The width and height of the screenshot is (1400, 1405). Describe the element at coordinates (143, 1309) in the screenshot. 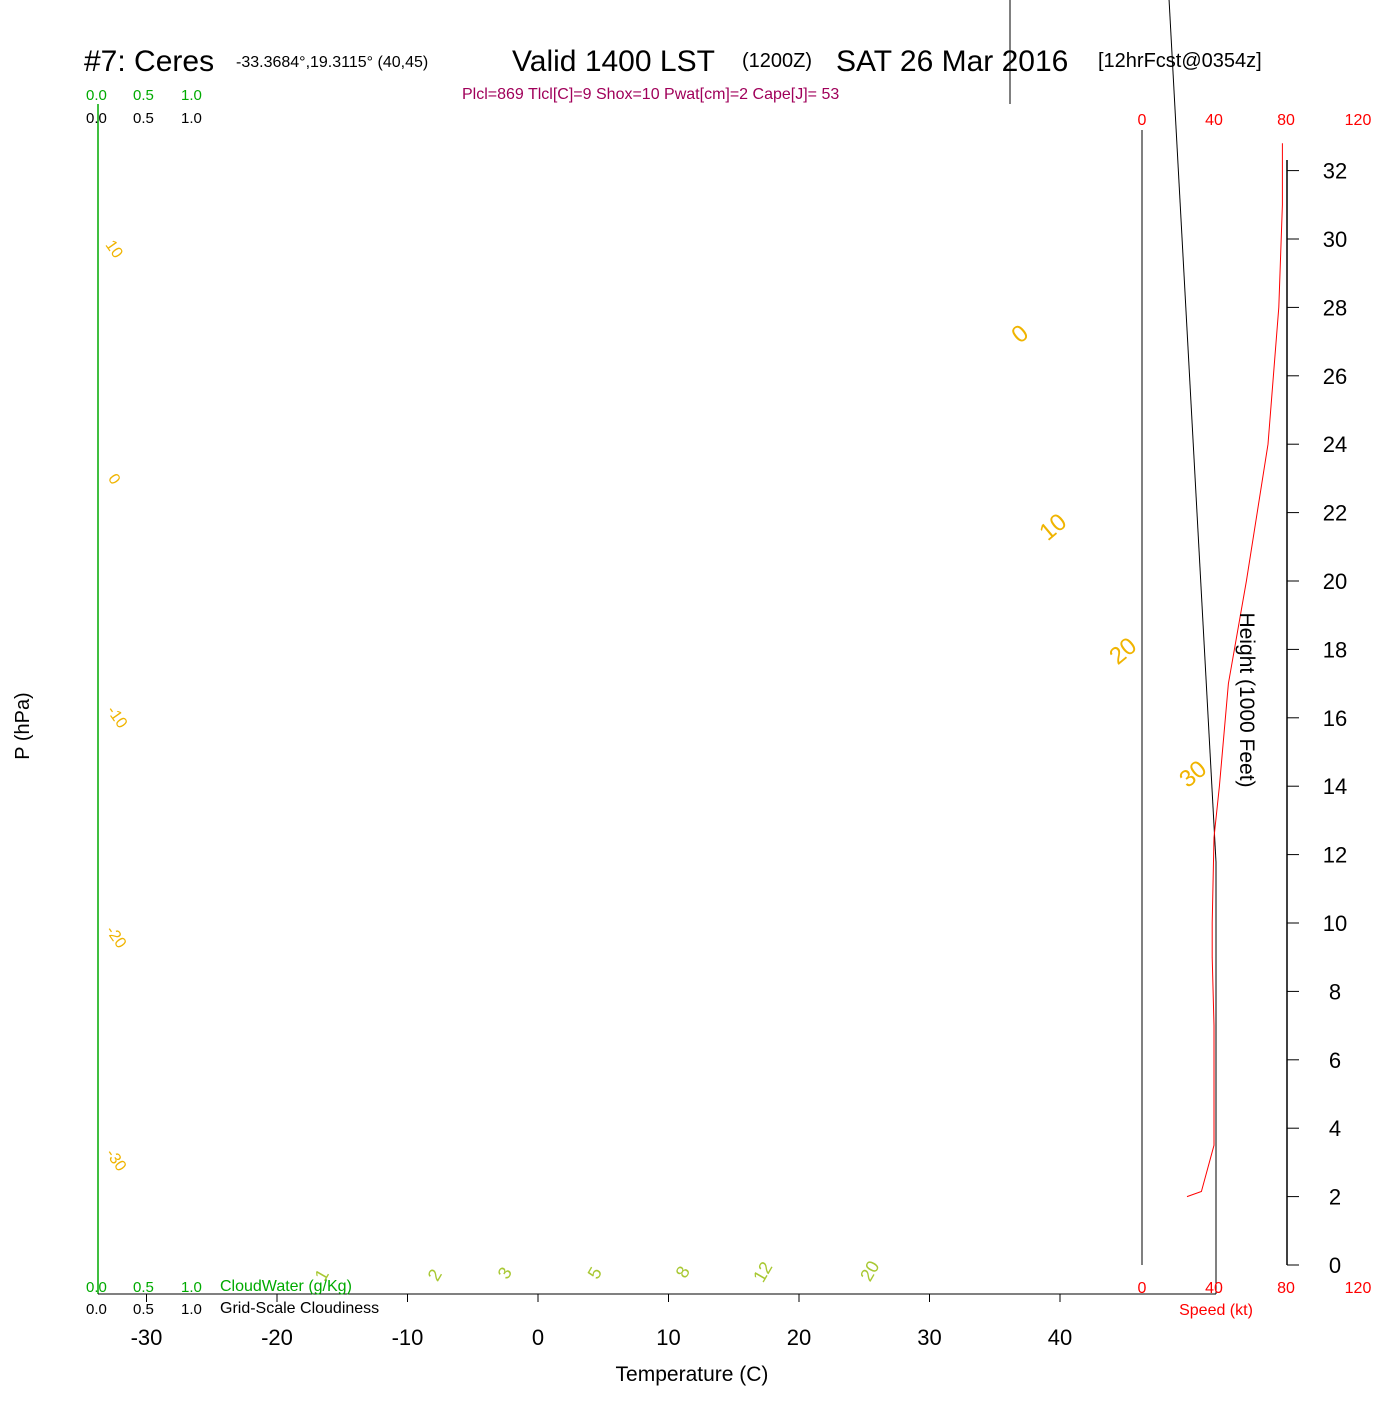

I see `cloudiness-scale-bottom-05: 0.5` at that location.